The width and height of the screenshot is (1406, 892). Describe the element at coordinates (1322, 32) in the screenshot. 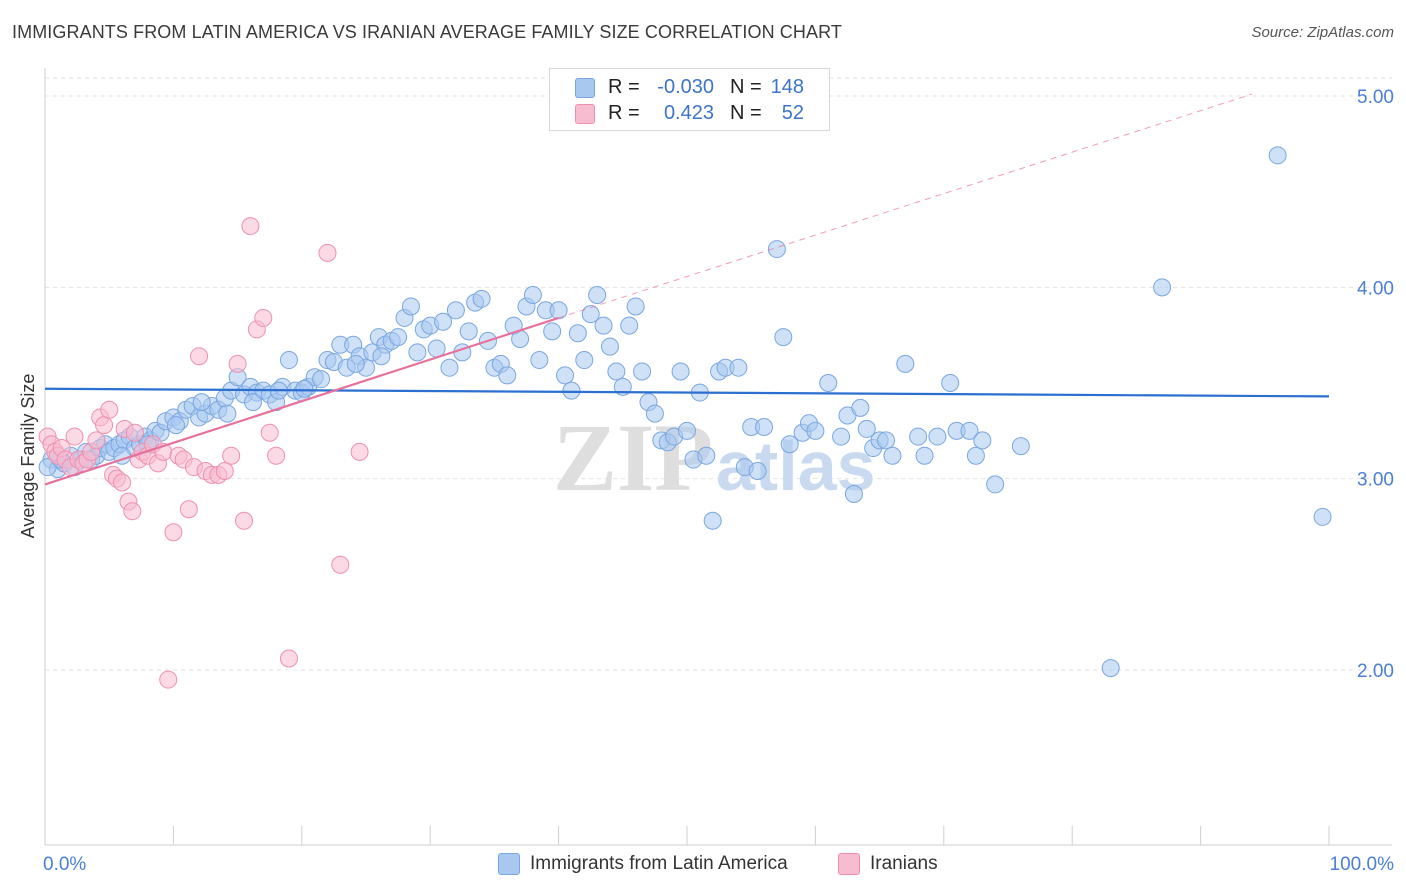

I see `chart-source: Source: ZipAtlas.com` at that location.